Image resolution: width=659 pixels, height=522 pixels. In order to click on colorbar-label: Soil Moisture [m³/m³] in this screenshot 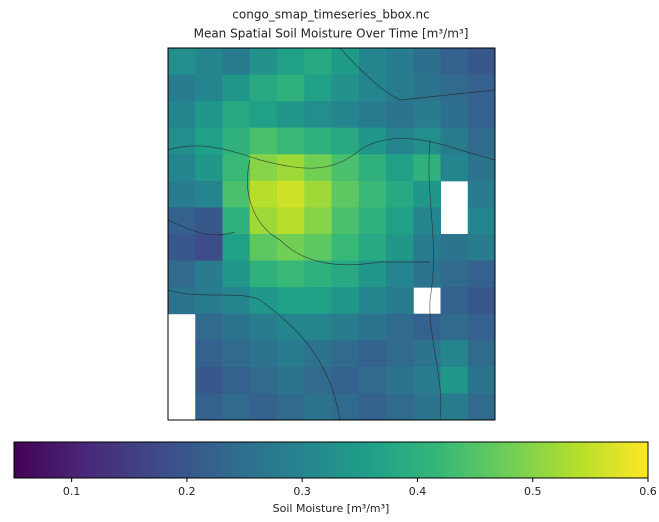, I will do `click(331, 508)`.